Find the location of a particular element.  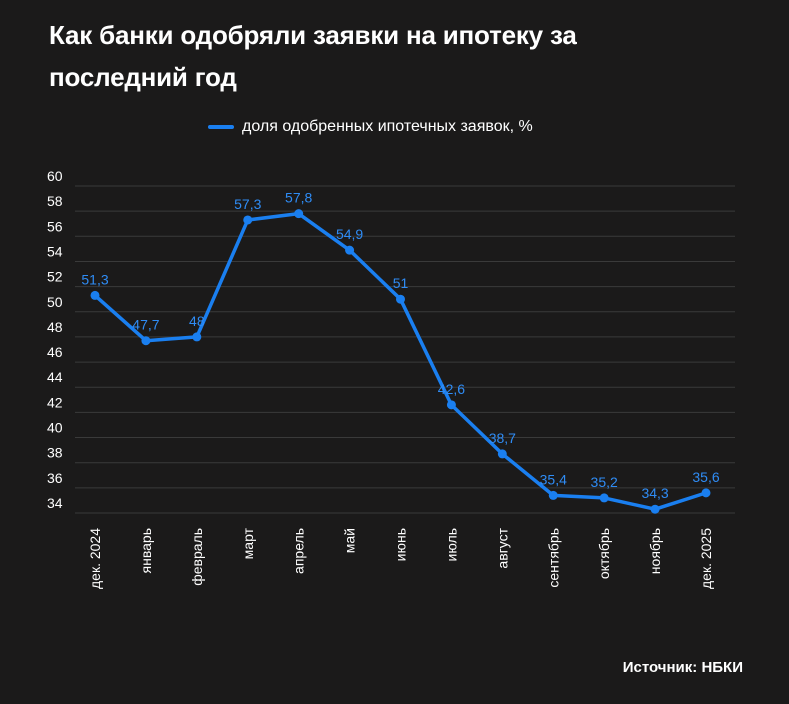

x-tick-label: апрель is located at coordinates (299, 551).